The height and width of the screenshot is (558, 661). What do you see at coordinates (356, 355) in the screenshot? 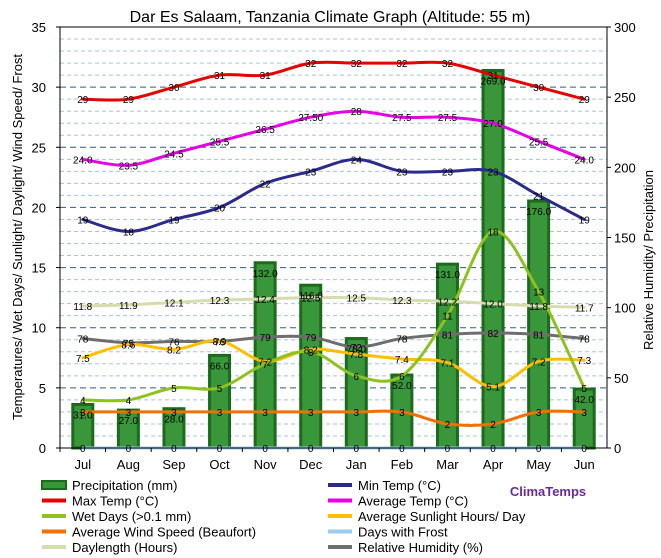
I see `average-sunlight-hours-day-value-label: 7.8` at bounding box center [356, 355].